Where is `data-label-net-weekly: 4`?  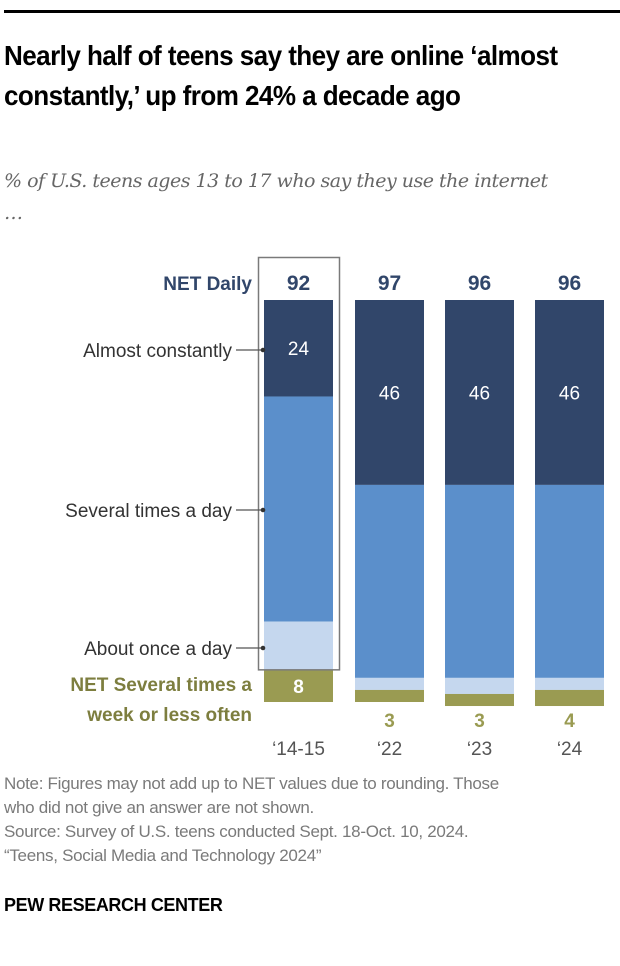
data-label-net-weekly: 4 is located at coordinates (569, 721).